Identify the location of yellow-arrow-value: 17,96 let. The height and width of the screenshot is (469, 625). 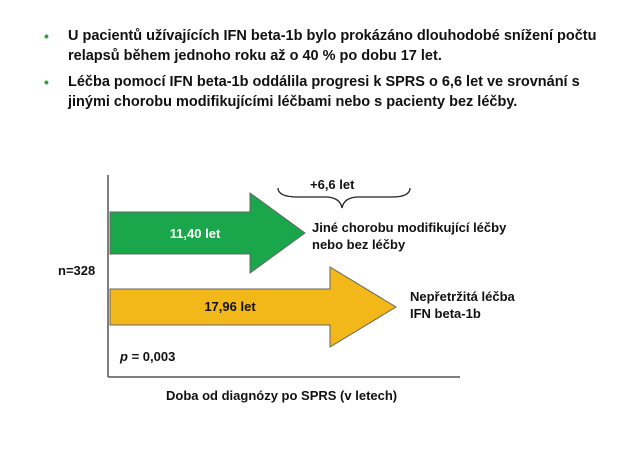
(230, 306).